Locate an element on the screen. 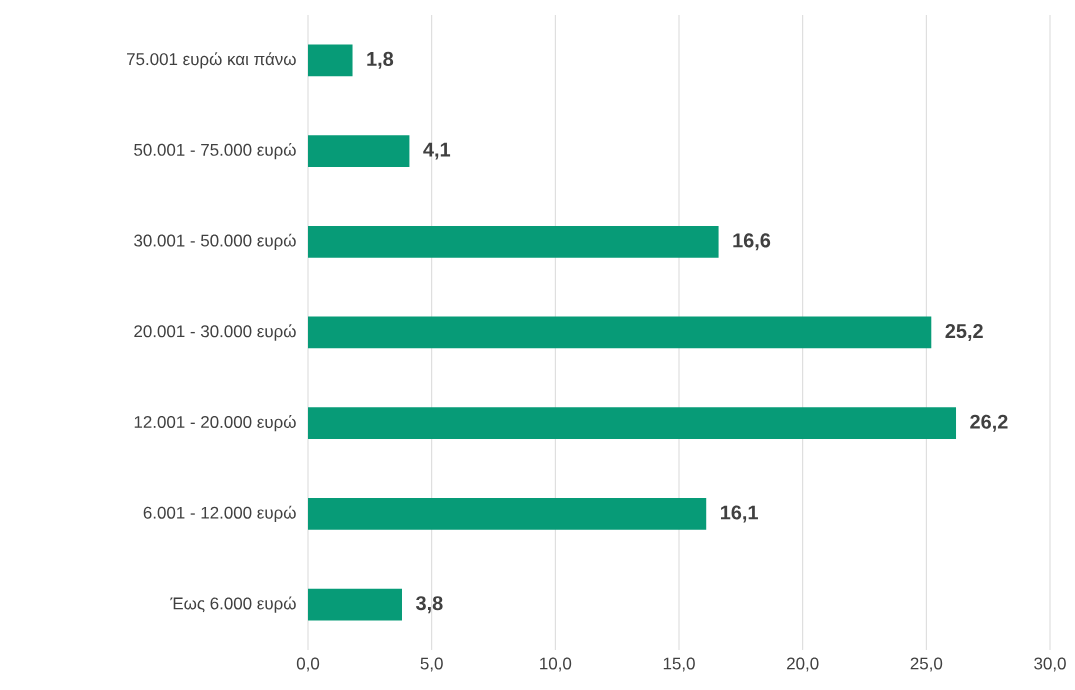 The width and height of the screenshot is (1075, 690). x-tick-label: 25,0 is located at coordinates (926, 664).